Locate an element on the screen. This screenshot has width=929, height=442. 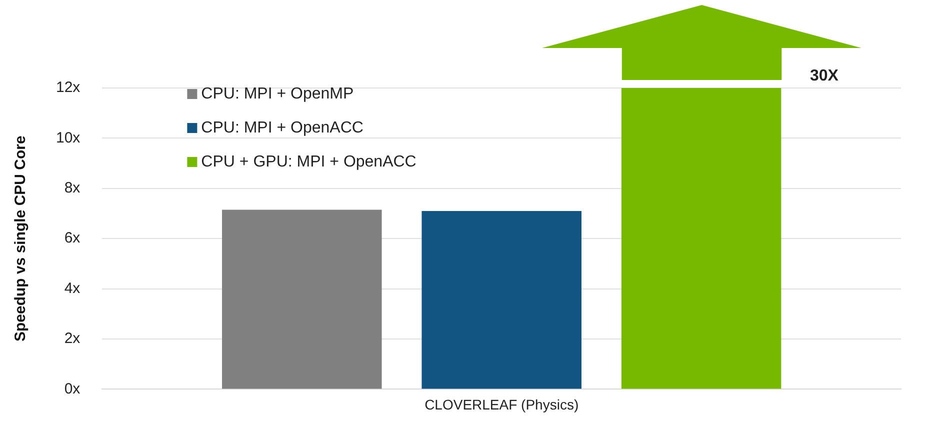
y-tick-label: 10x is located at coordinates (68, 137).